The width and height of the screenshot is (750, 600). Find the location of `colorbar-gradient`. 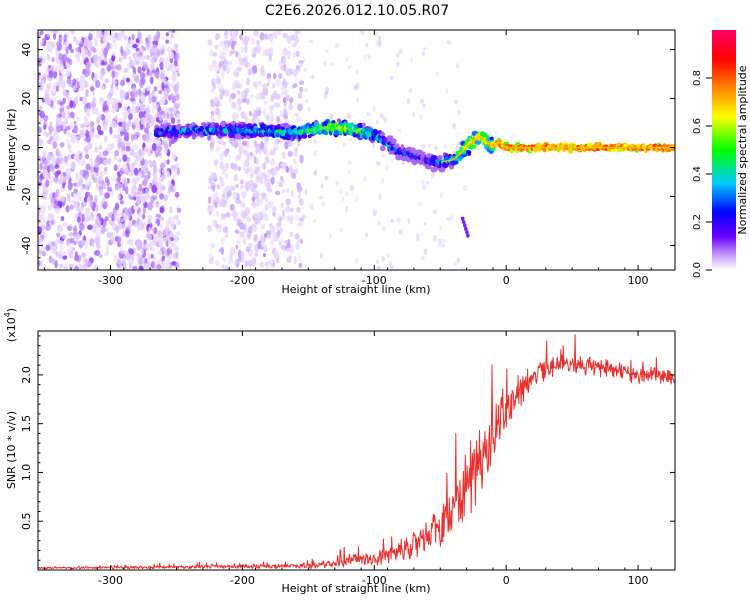

colorbar-gradient is located at coordinates (724, 150).